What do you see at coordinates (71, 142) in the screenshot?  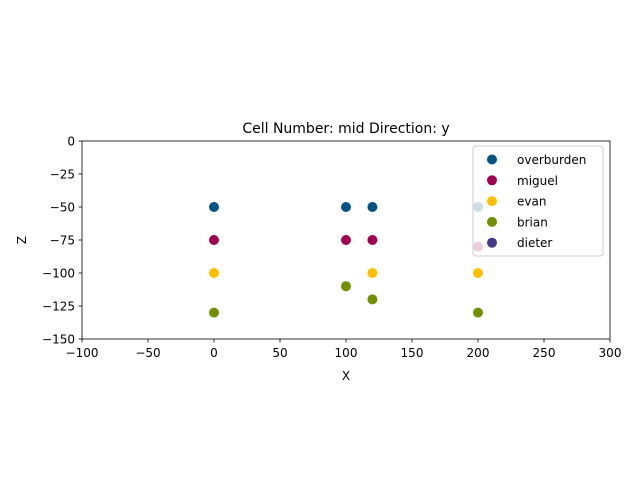 I see `y-tick-label: 0` at bounding box center [71, 142].